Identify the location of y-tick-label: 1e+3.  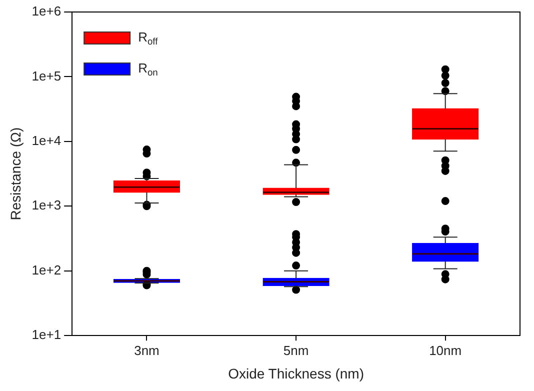
(47, 205).